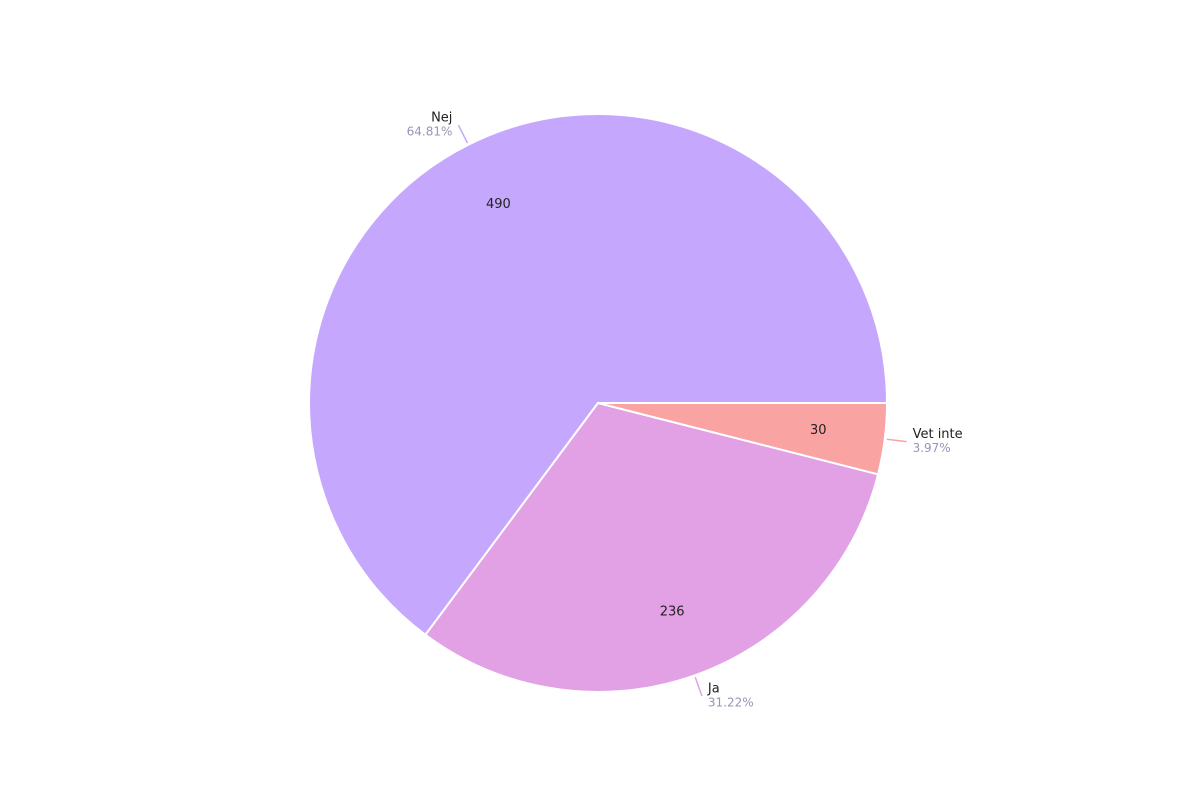 The width and height of the screenshot is (1200, 800). Describe the element at coordinates (713, 689) in the screenshot. I see `category-label: Ja` at that location.